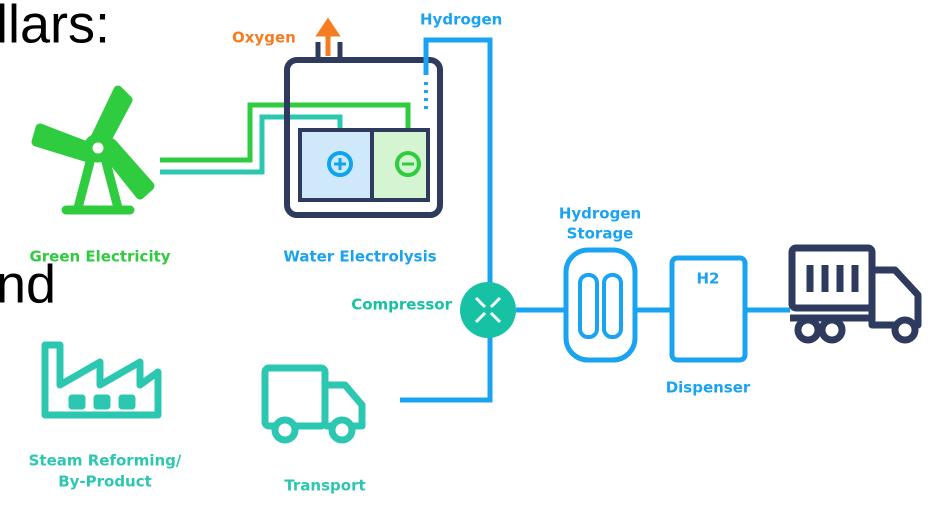  I want to click on label: Dispenser, so click(708, 388).